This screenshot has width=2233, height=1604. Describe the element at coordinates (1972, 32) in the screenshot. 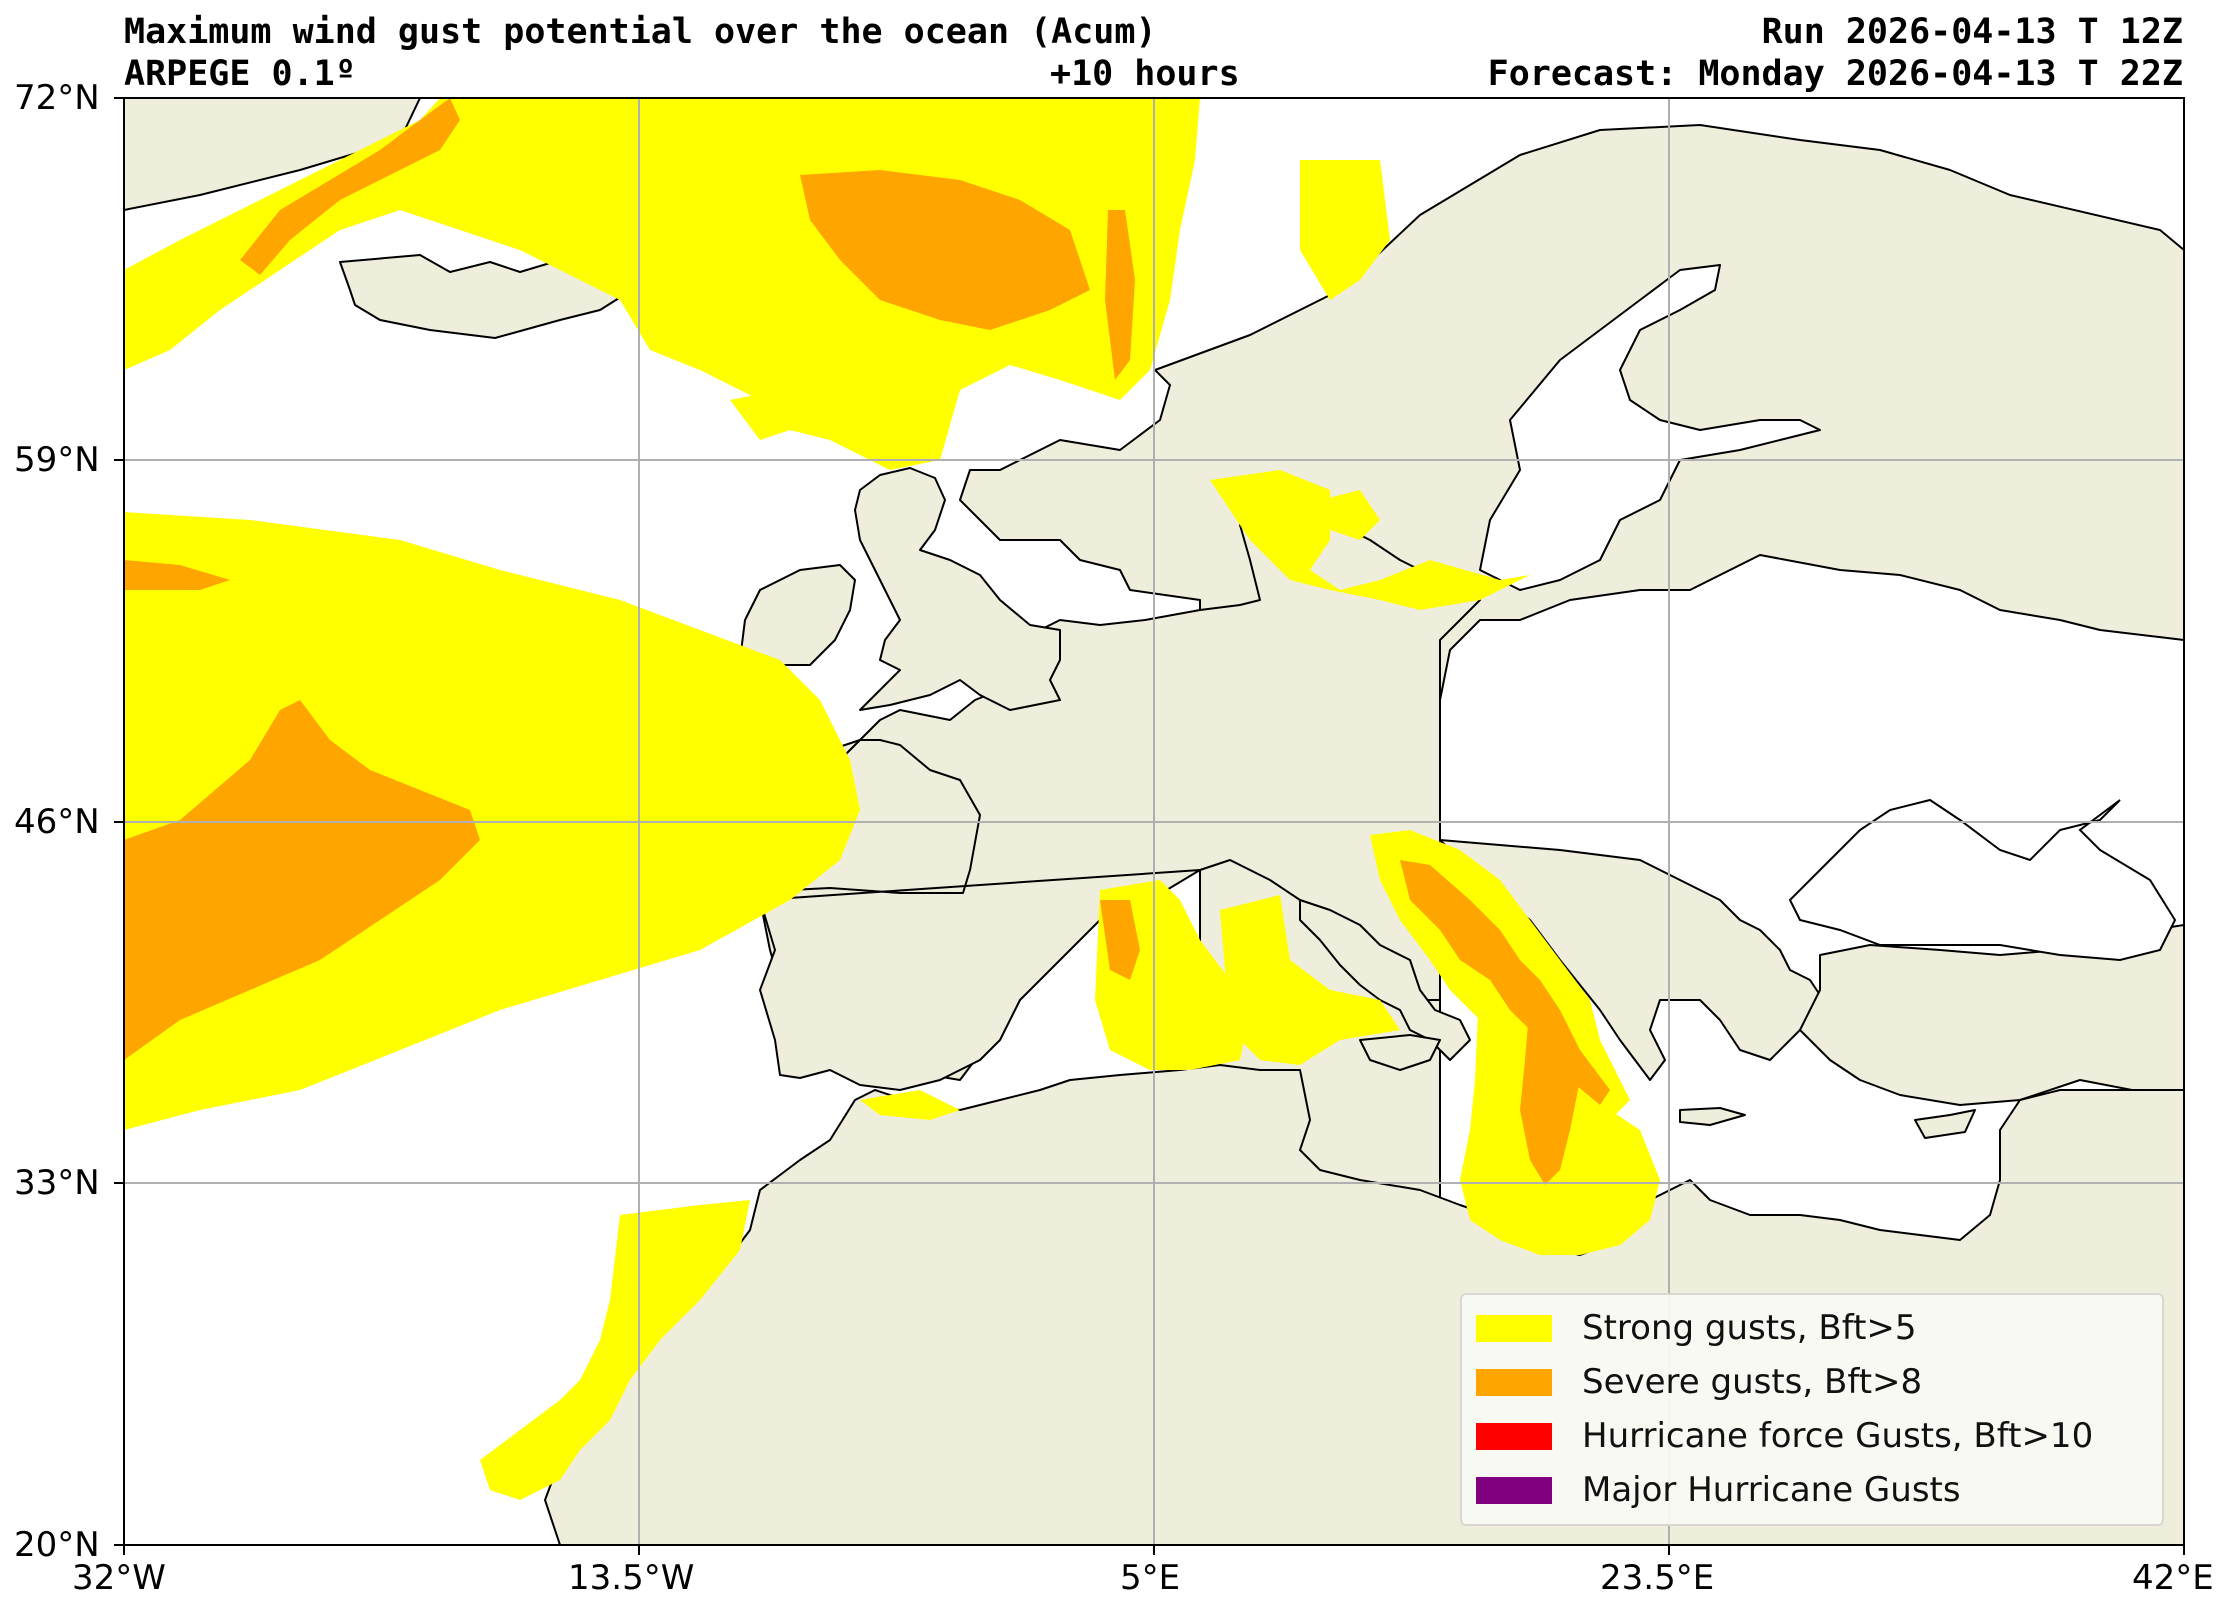

I see `run-label: Run 2026-04-13 T 12Z` at that location.